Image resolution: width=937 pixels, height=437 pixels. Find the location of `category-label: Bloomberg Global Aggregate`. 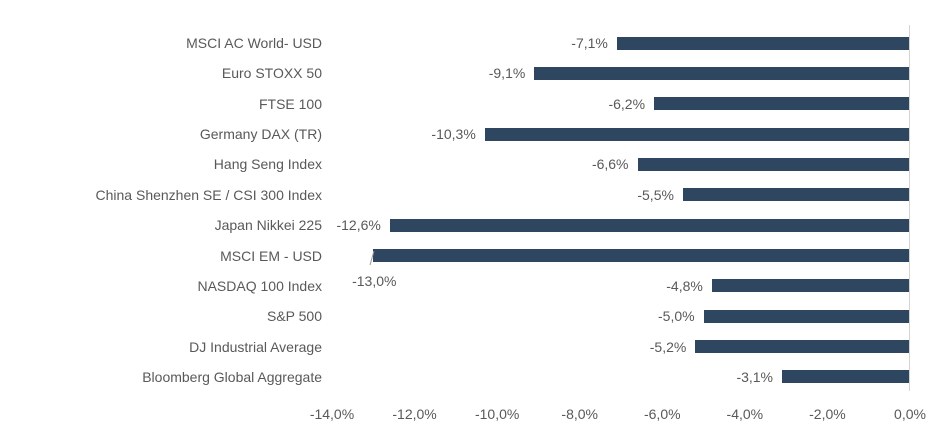

category-label: Bloomberg Global Aggregate is located at coordinates (232, 376).